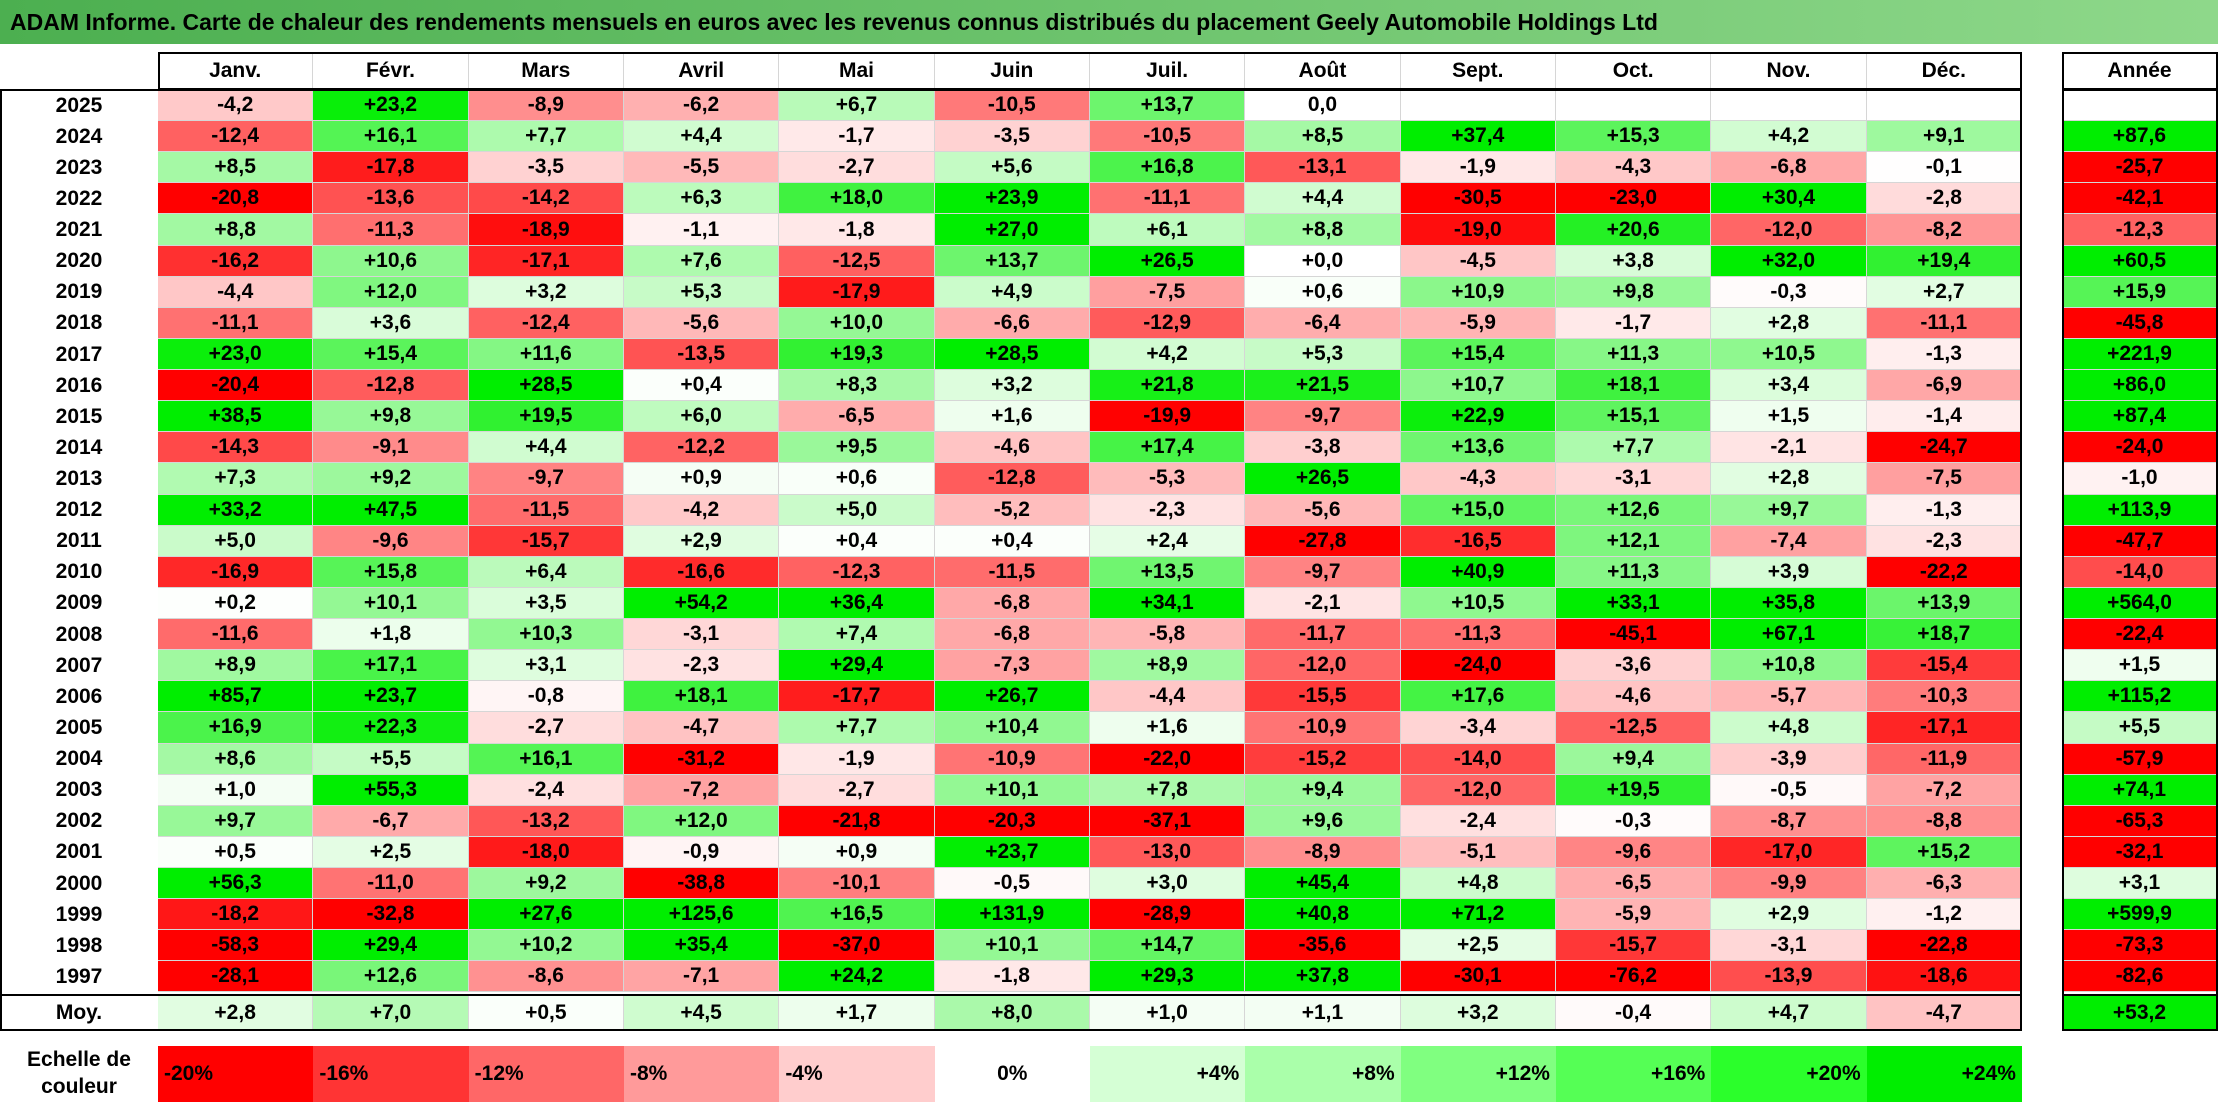 The height and width of the screenshot is (1106, 2218). What do you see at coordinates (1167, 541) in the screenshot?
I see `heatmap-cell: +2,4` at bounding box center [1167, 541].